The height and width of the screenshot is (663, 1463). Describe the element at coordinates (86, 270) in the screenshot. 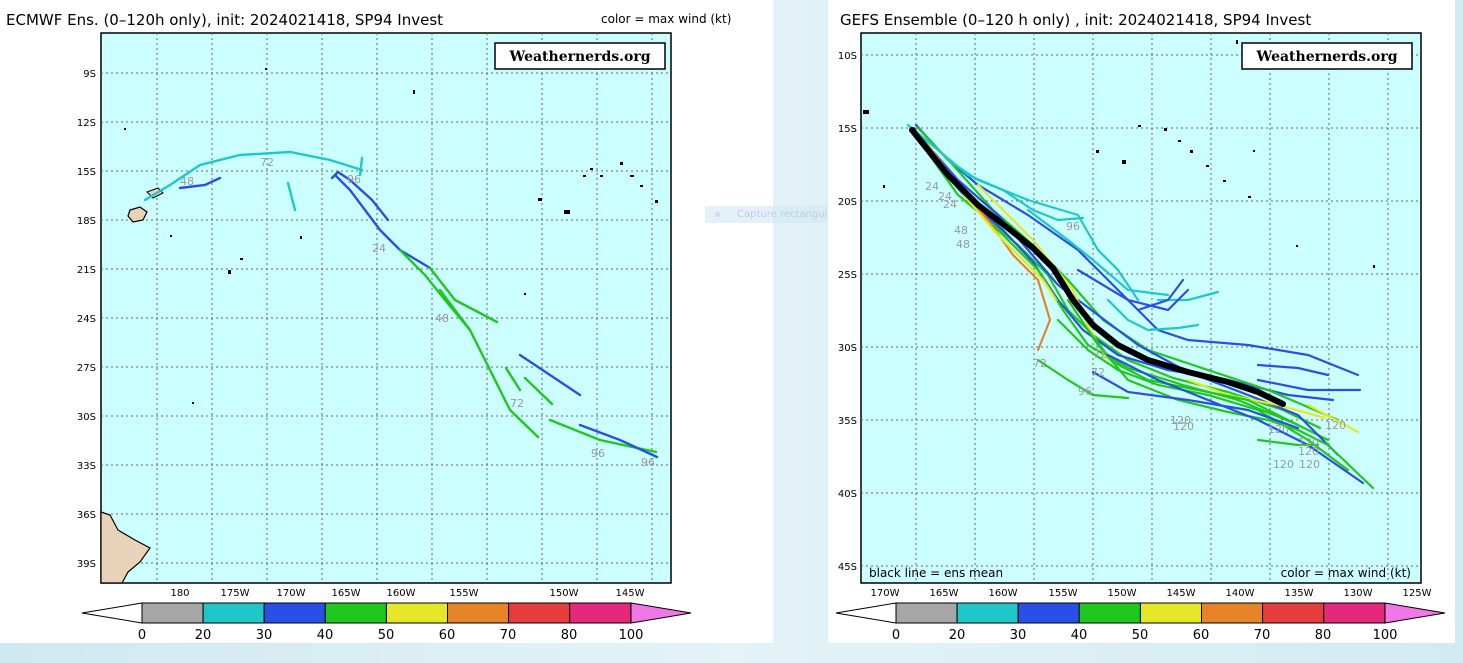

I see `lat-label: 21S` at that location.